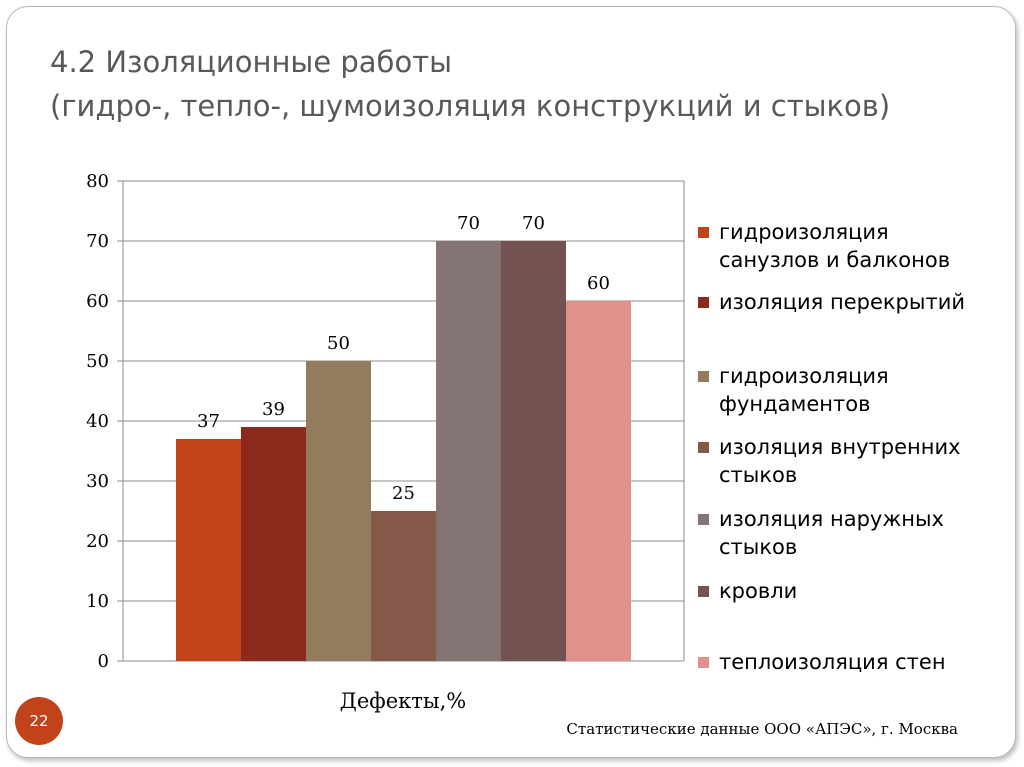  I want to click on y-tick-label: 0, so click(103, 661).